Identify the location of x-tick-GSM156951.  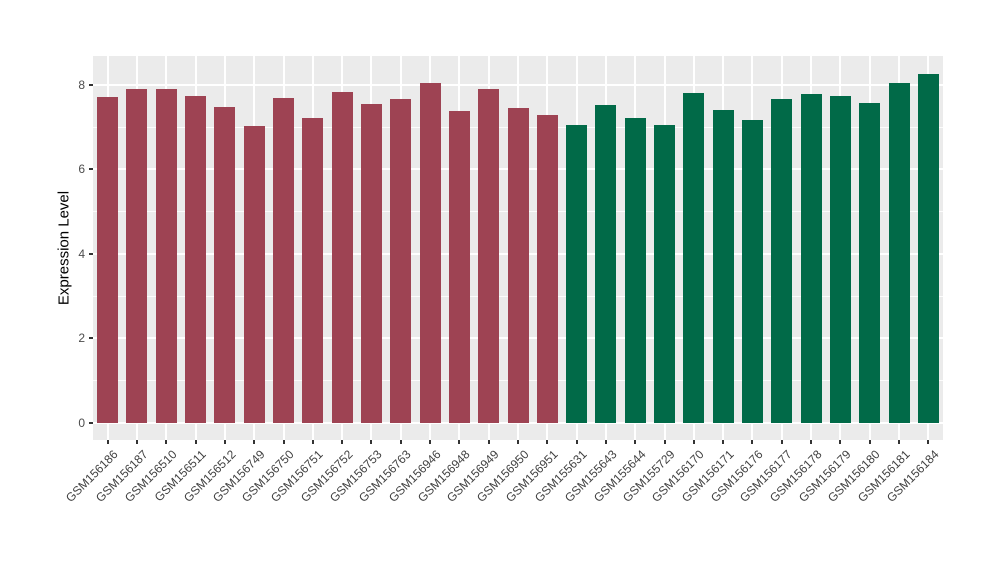
(547, 442).